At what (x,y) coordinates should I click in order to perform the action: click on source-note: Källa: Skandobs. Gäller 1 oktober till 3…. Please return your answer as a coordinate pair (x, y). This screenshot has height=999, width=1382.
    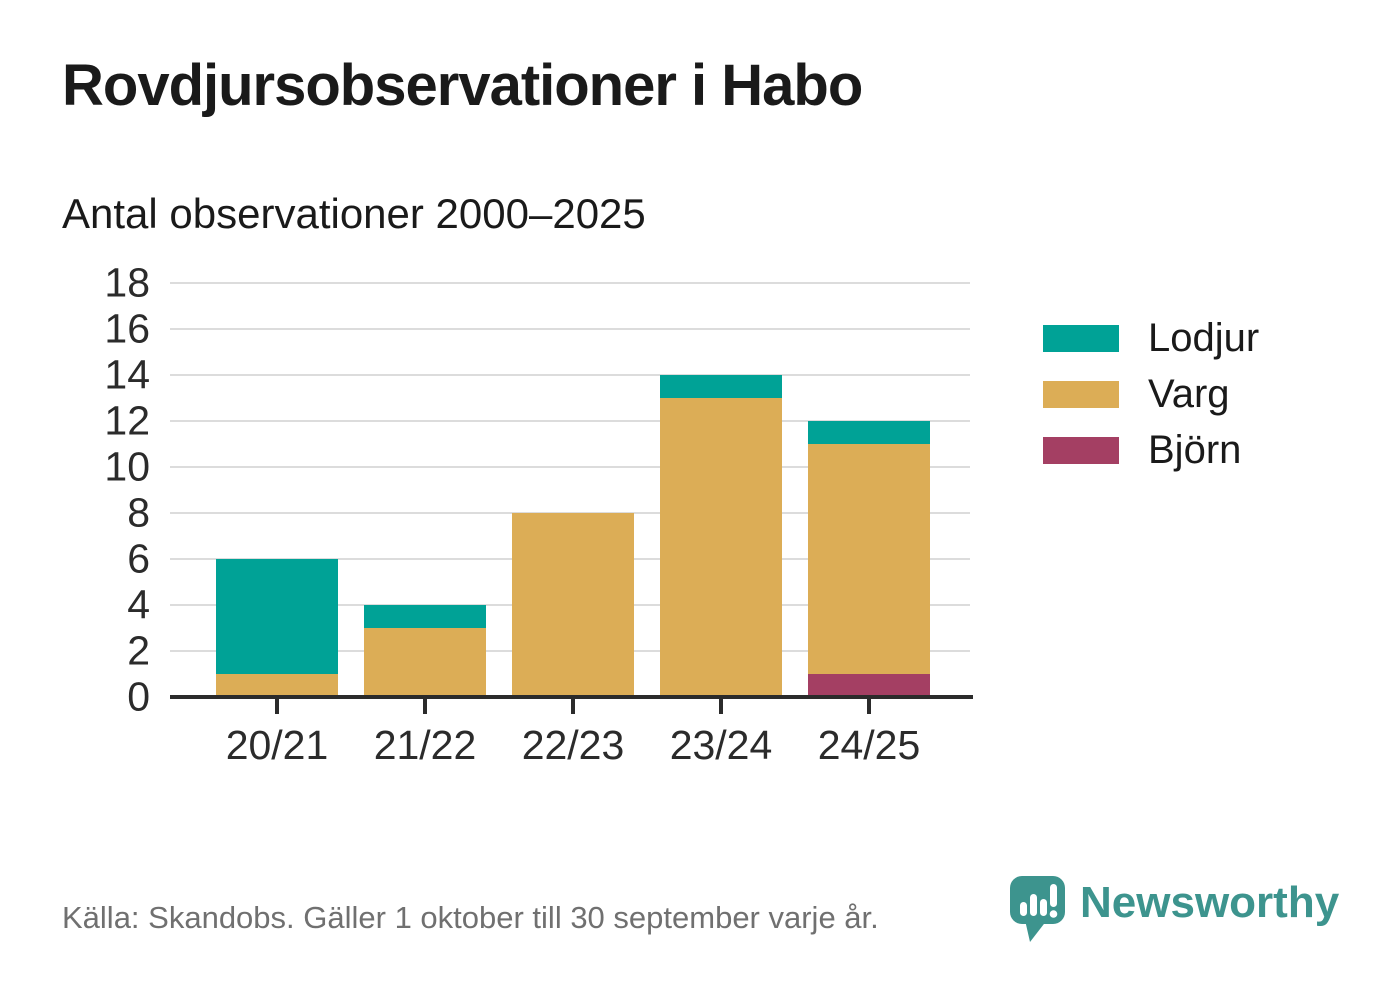
    Looking at the image, I should click on (470, 917).